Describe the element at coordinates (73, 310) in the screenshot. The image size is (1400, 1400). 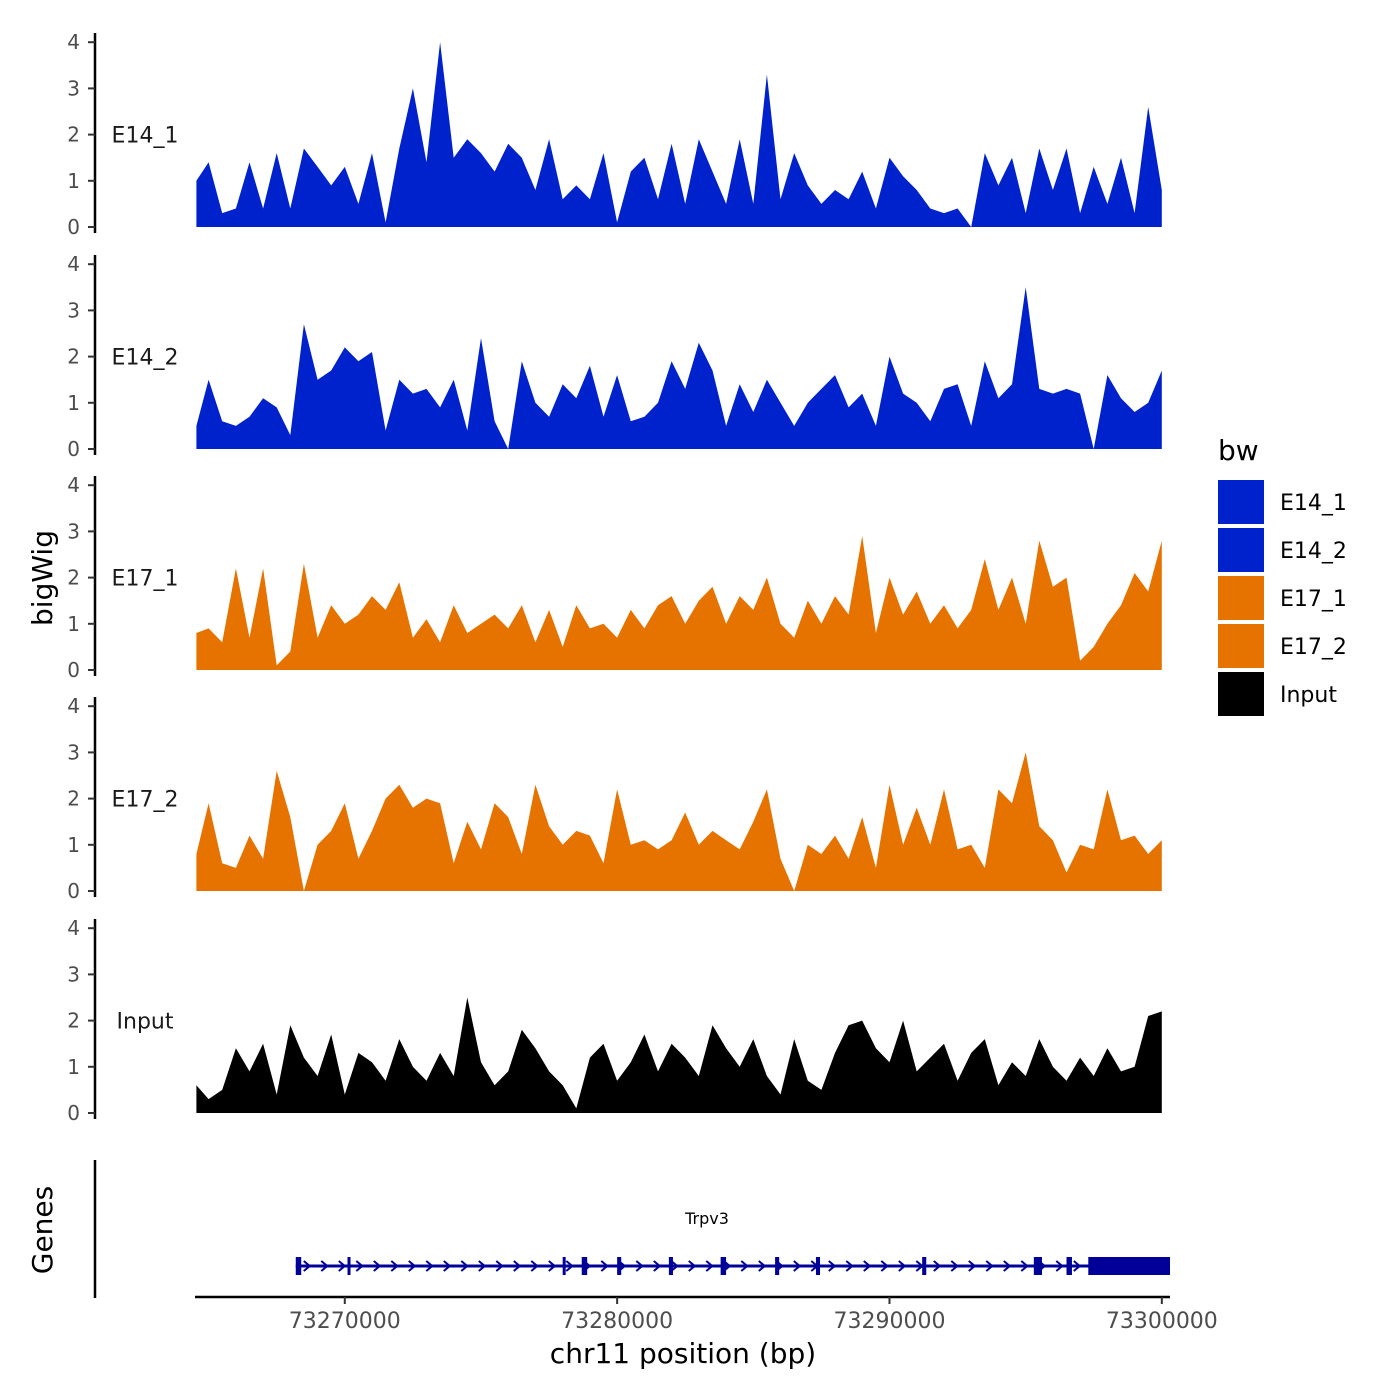
I see `y-tick-label-E14_2-3: 3` at that location.